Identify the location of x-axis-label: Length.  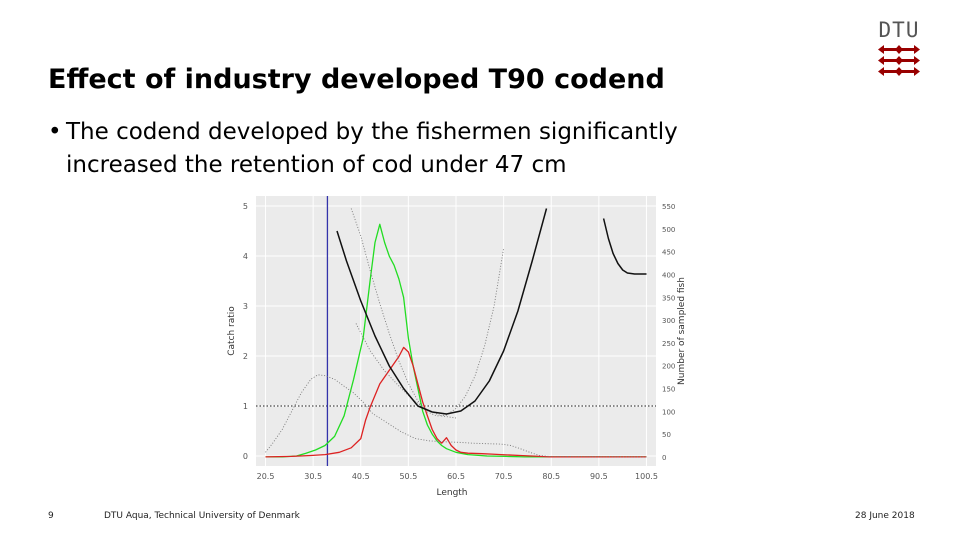
(451, 493).